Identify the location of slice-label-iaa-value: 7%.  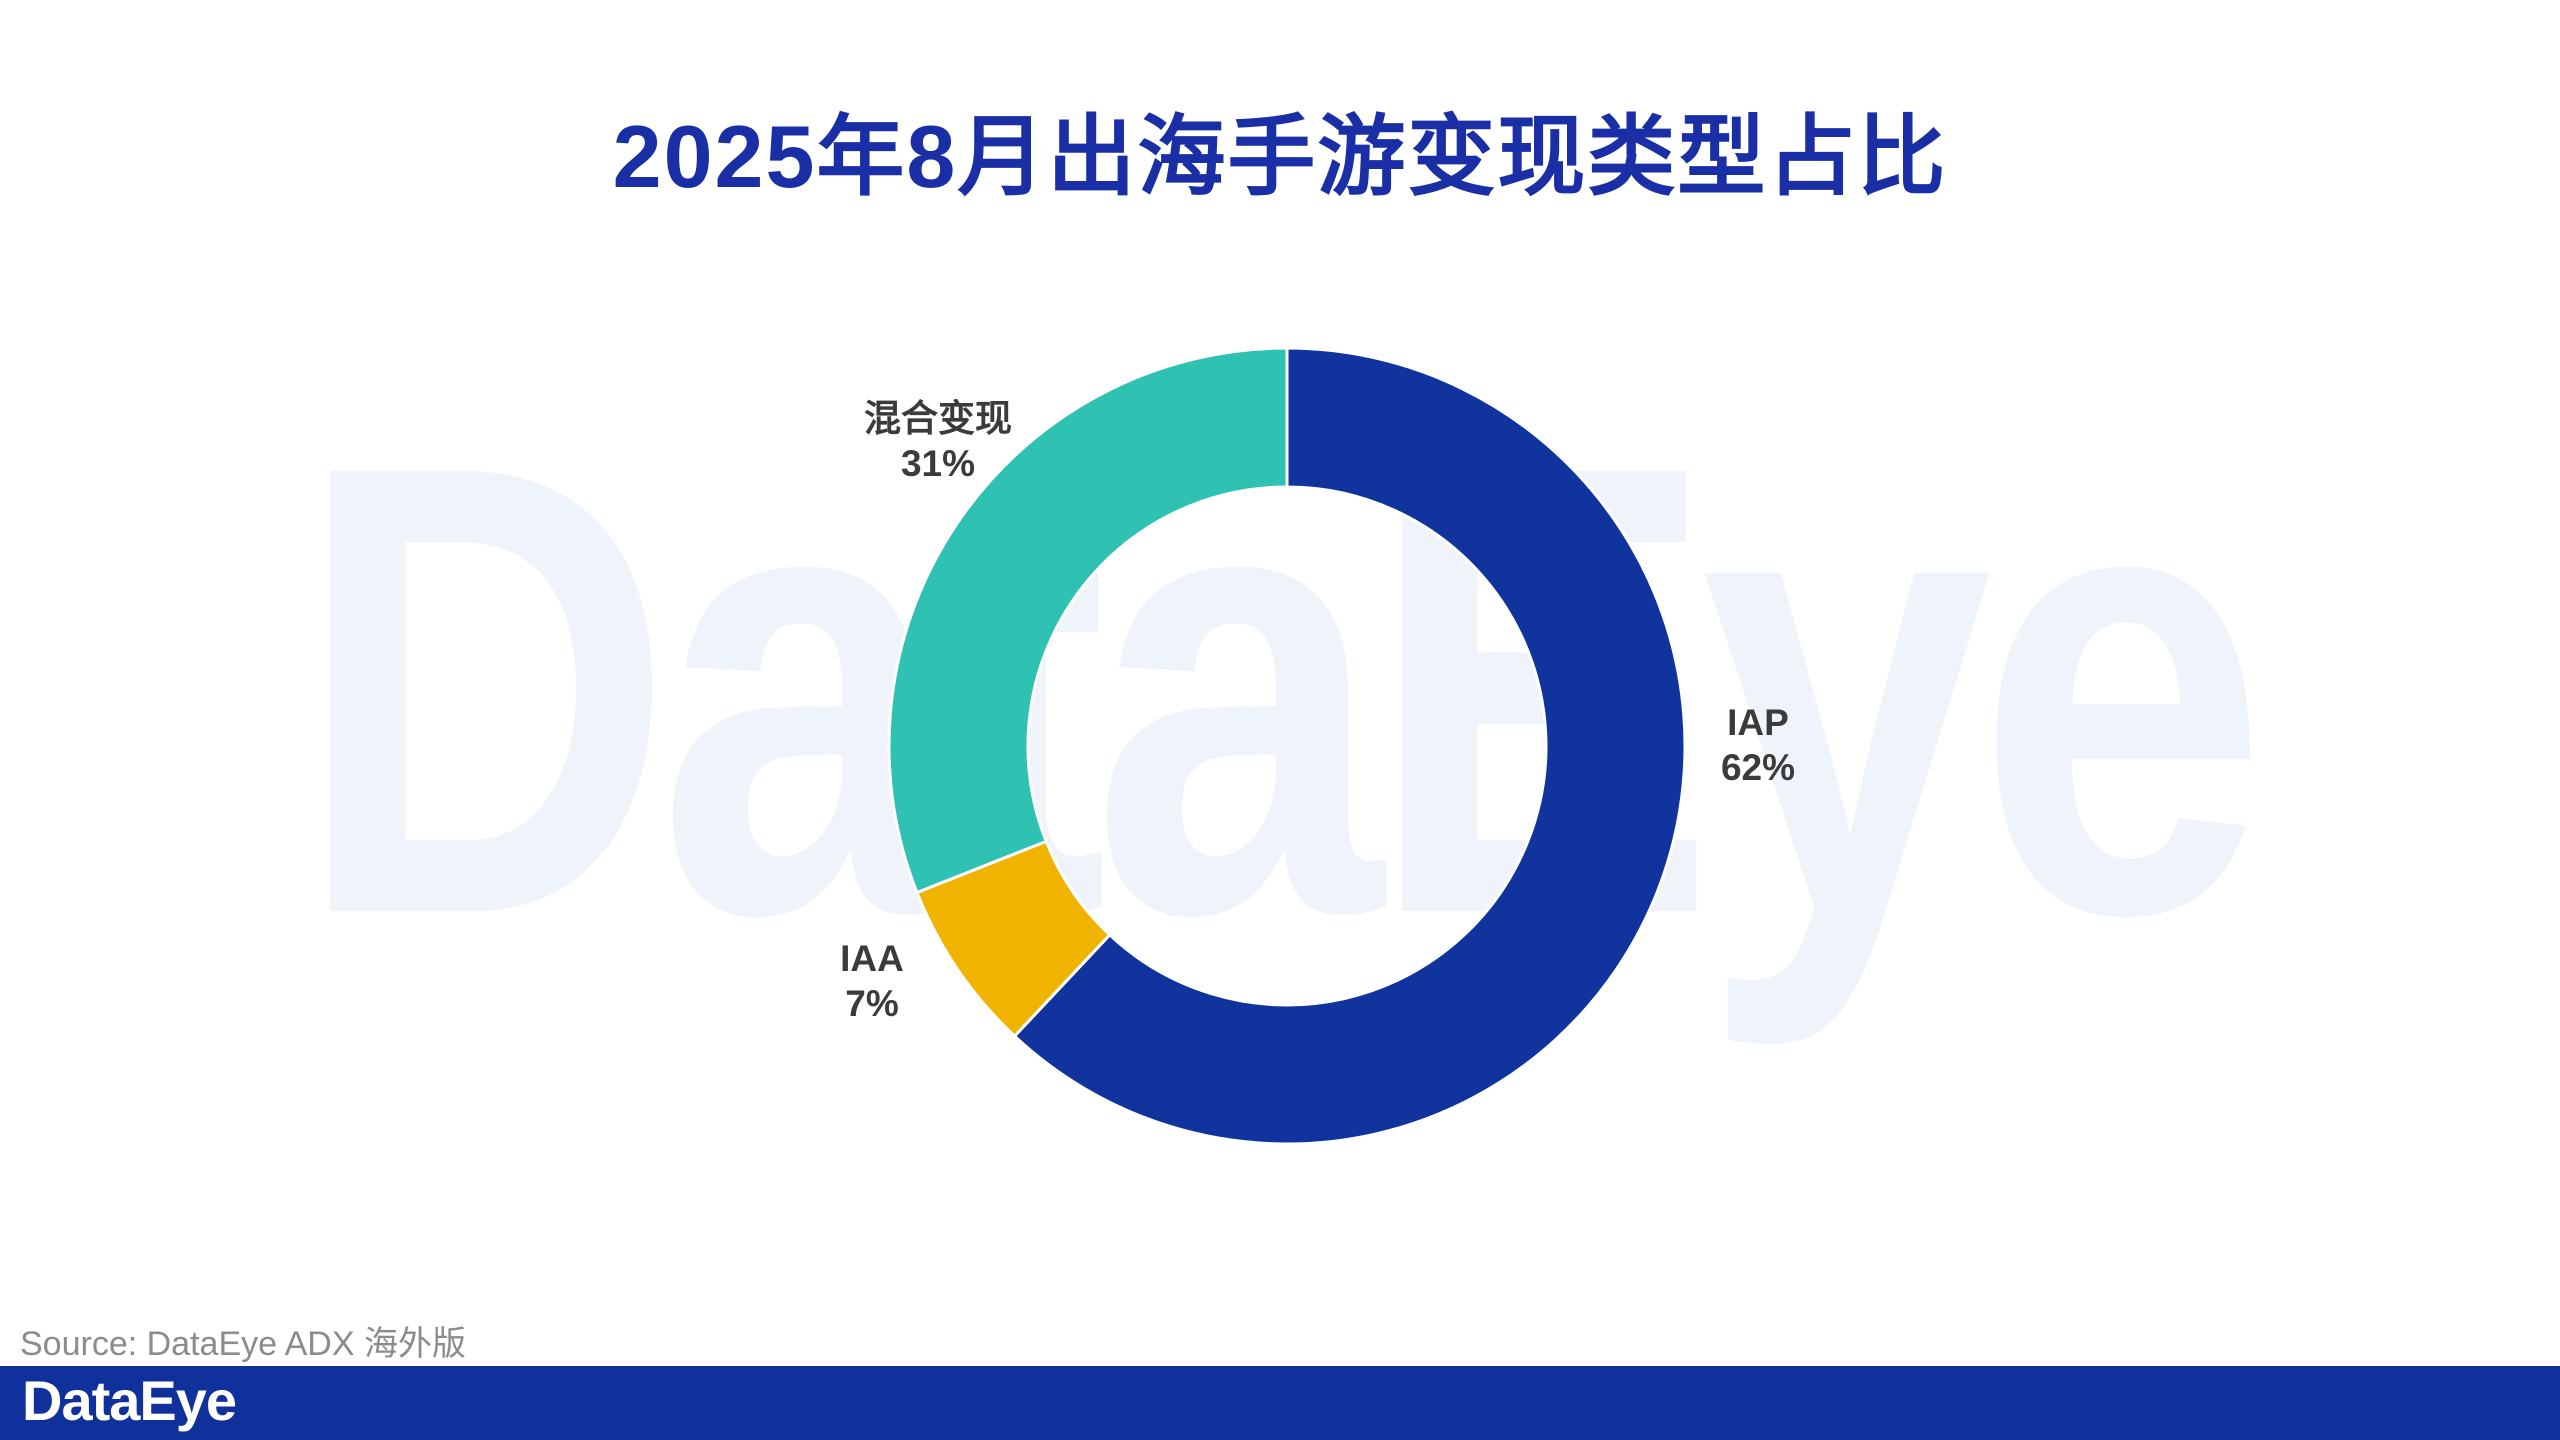
(872, 1003).